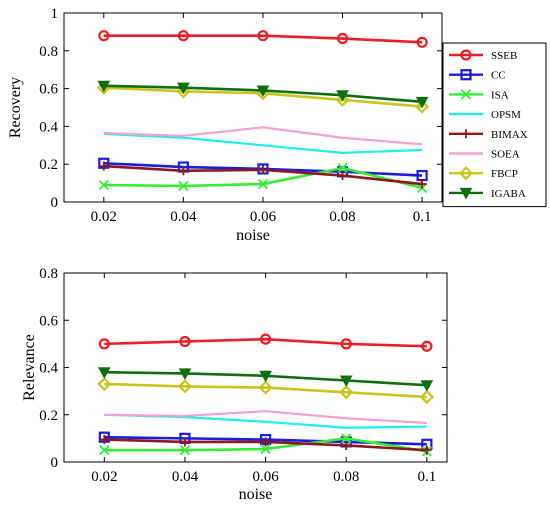 The width and height of the screenshot is (550, 506). What do you see at coordinates (500, 95) in the screenshot?
I see `legend-label: ISA` at bounding box center [500, 95].